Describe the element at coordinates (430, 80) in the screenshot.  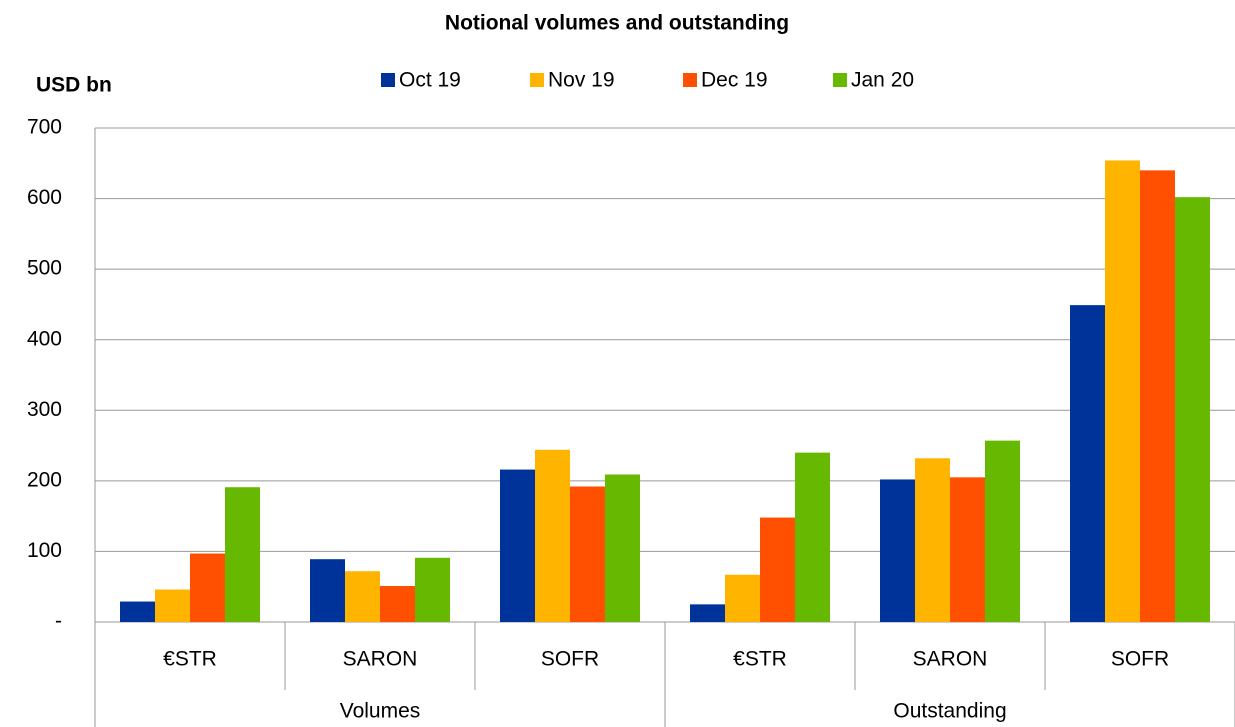
I see `legend-label: Oct 19` at that location.